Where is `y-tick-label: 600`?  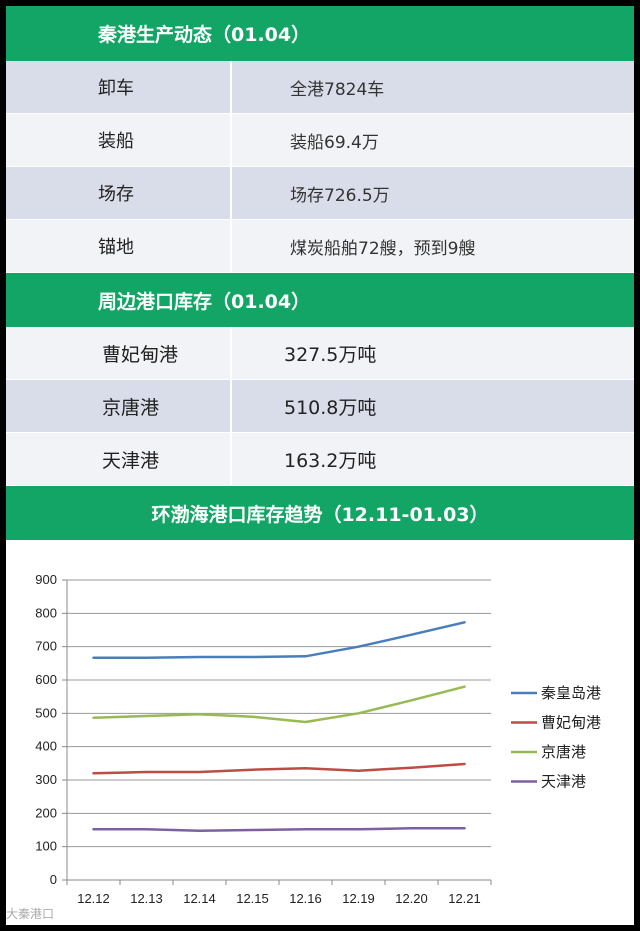 y-tick-label: 600 is located at coordinates (46, 679).